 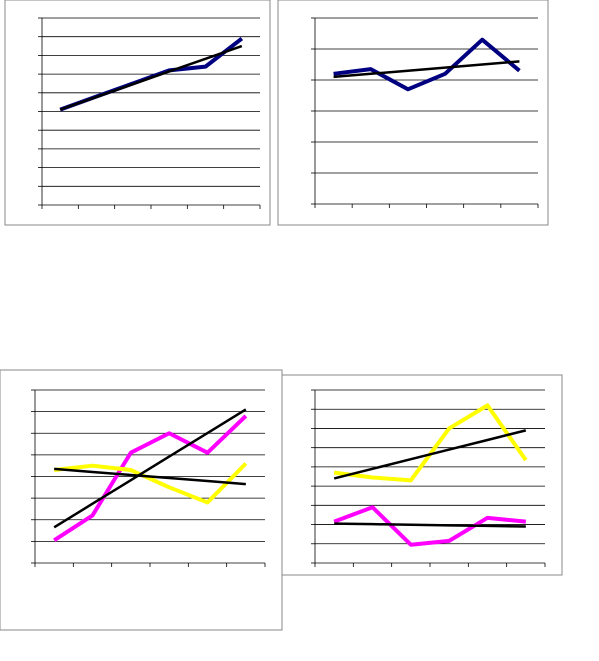 I want to click on panel-frame, so click(x=422, y=475).